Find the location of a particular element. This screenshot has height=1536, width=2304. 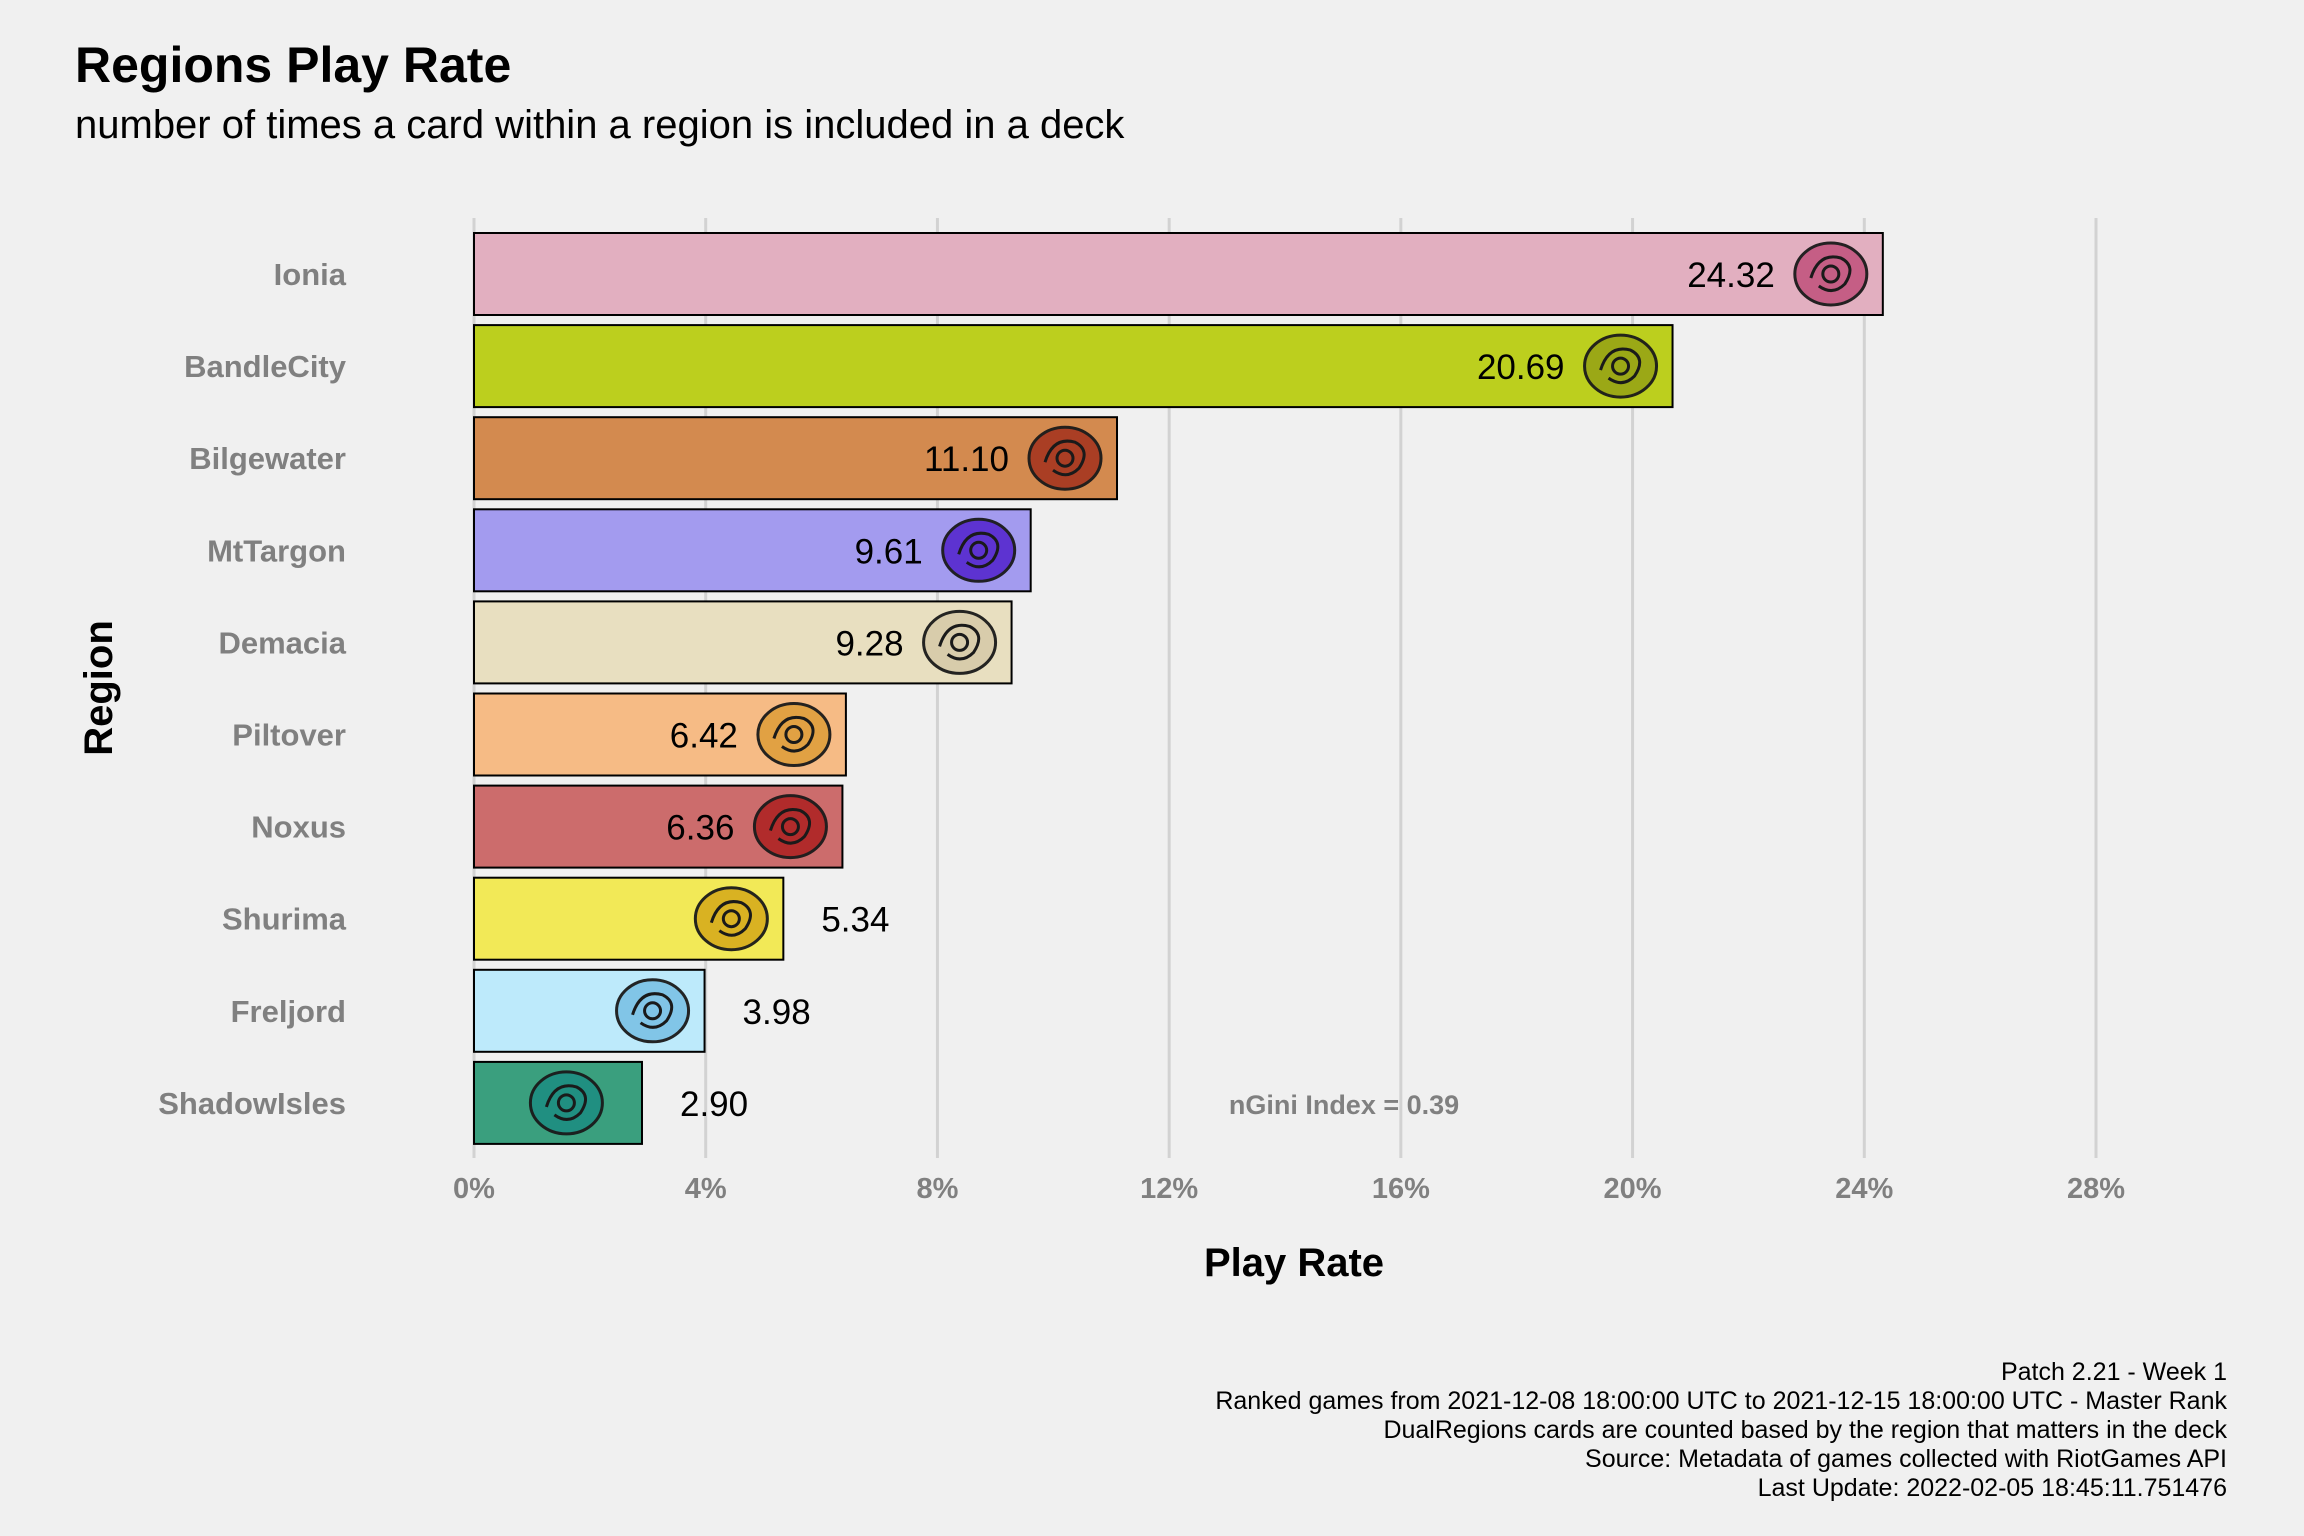

freljord-icon is located at coordinates (653, 1011).